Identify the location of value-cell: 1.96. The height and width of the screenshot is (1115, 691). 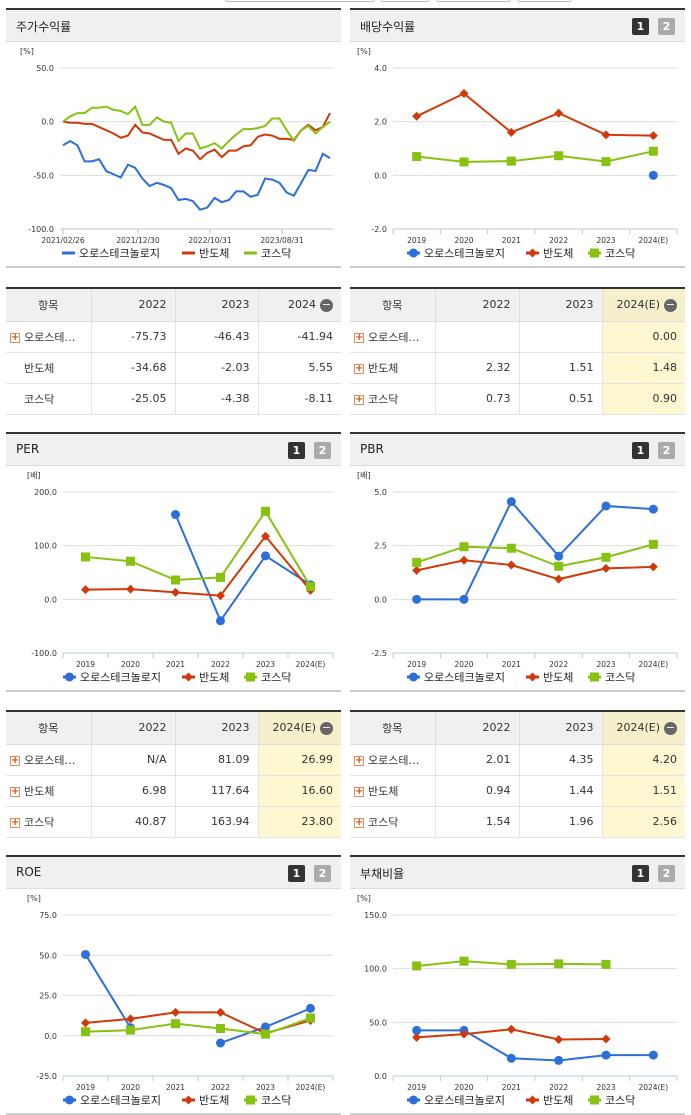
(560, 821).